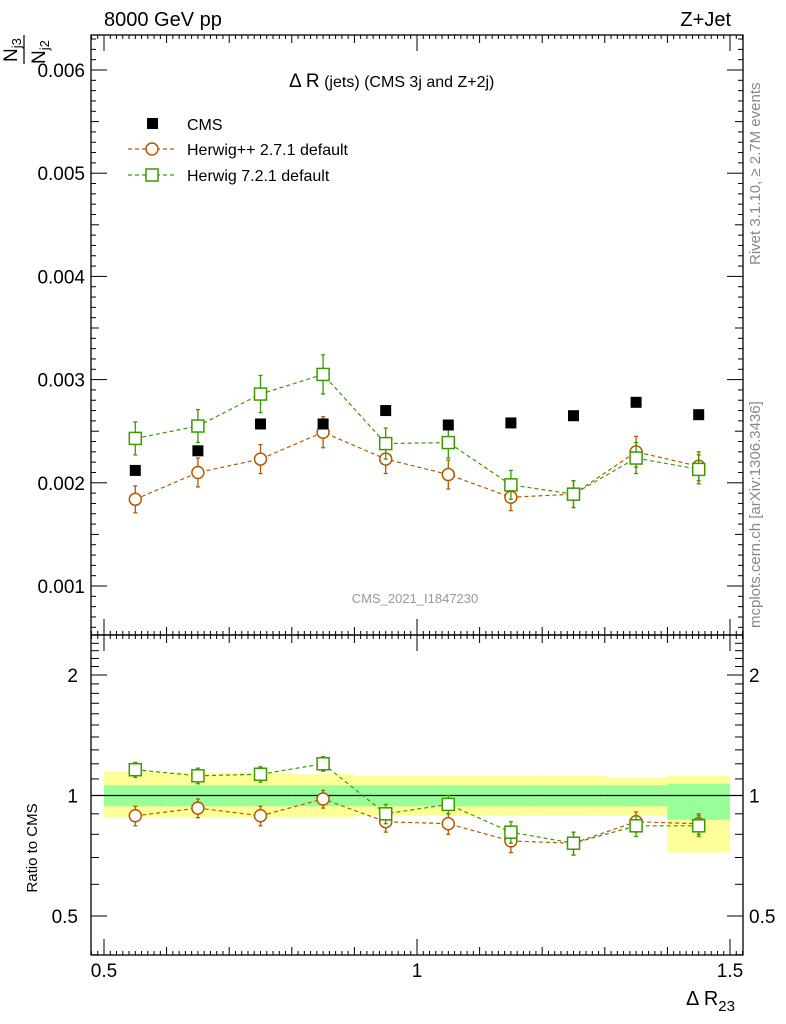  What do you see at coordinates (61, 277) in the screenshot?
I see `y-tick-label: 0.004` at bounding box center [61, 277].